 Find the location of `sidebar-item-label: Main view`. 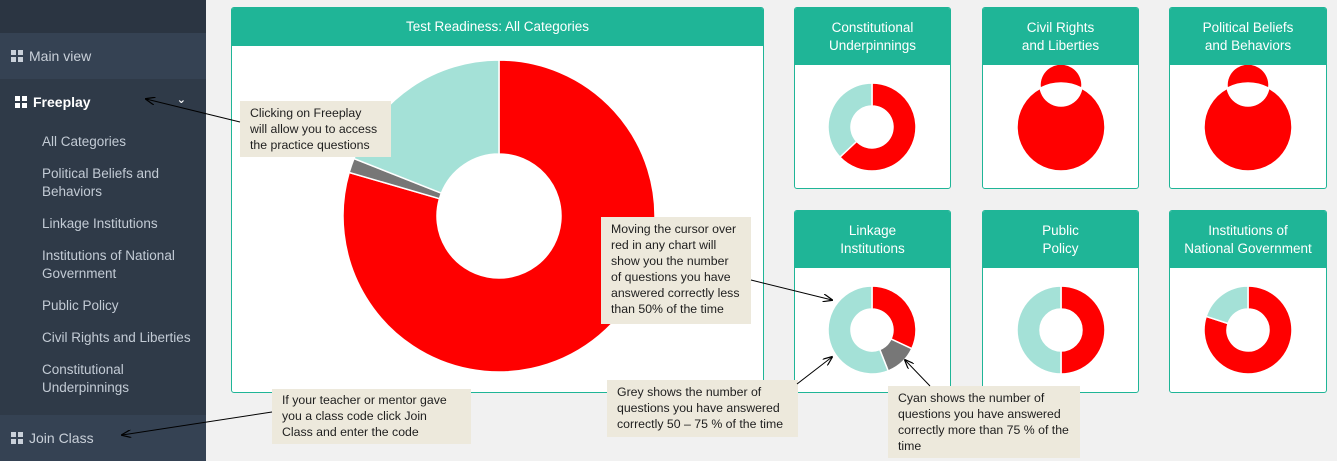

sidebar-item-label: Main view is located at coordinates (60, 56).